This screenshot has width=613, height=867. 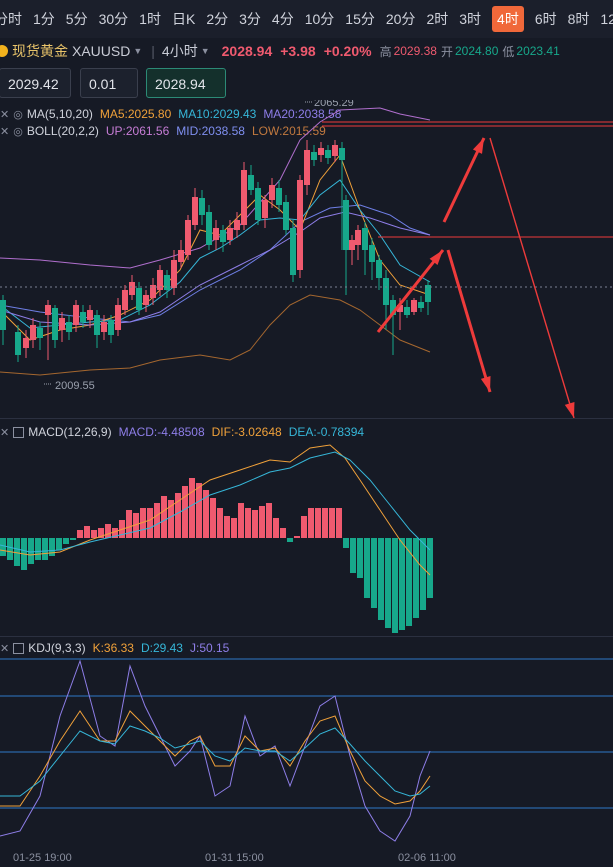 I want to click on dif-line, so click(x=215, y=510).